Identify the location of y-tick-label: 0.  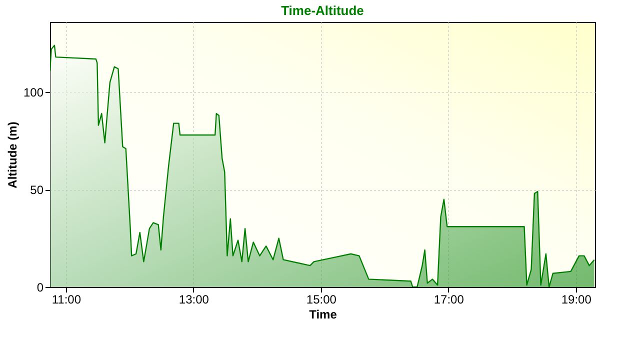
(40, 287).